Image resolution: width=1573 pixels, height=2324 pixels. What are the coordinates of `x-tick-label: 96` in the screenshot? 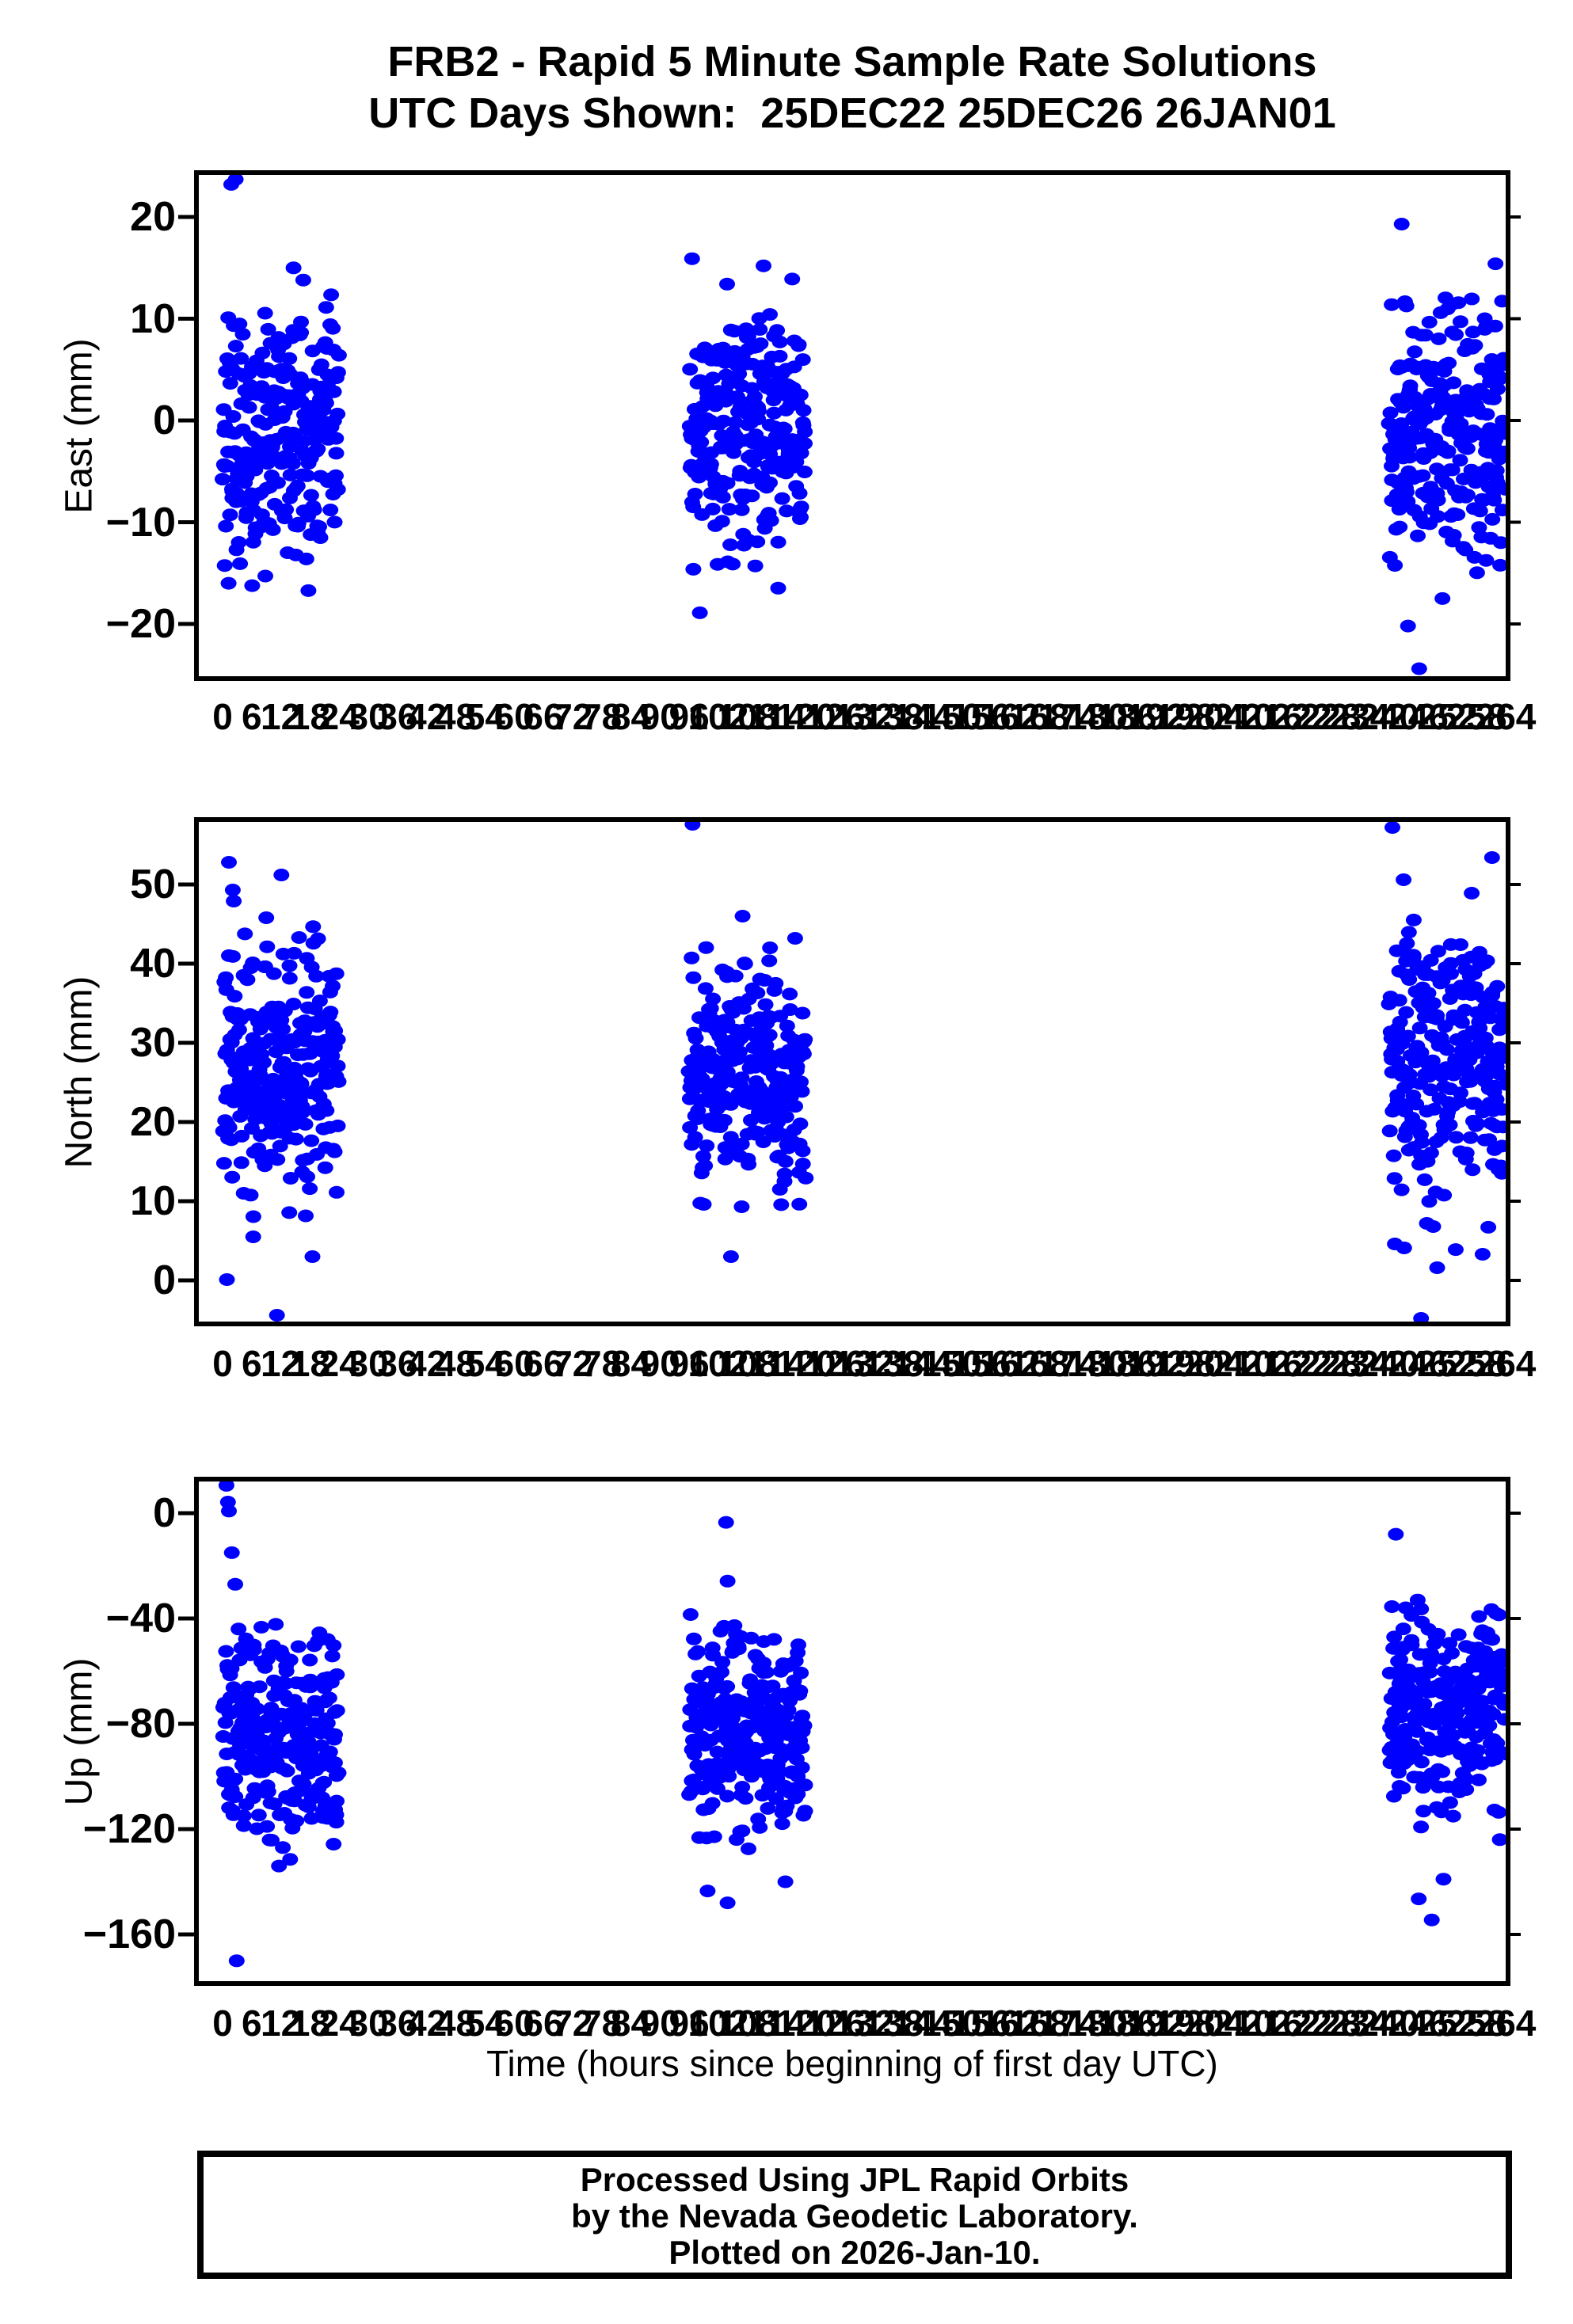 It's located at (689, 1363).